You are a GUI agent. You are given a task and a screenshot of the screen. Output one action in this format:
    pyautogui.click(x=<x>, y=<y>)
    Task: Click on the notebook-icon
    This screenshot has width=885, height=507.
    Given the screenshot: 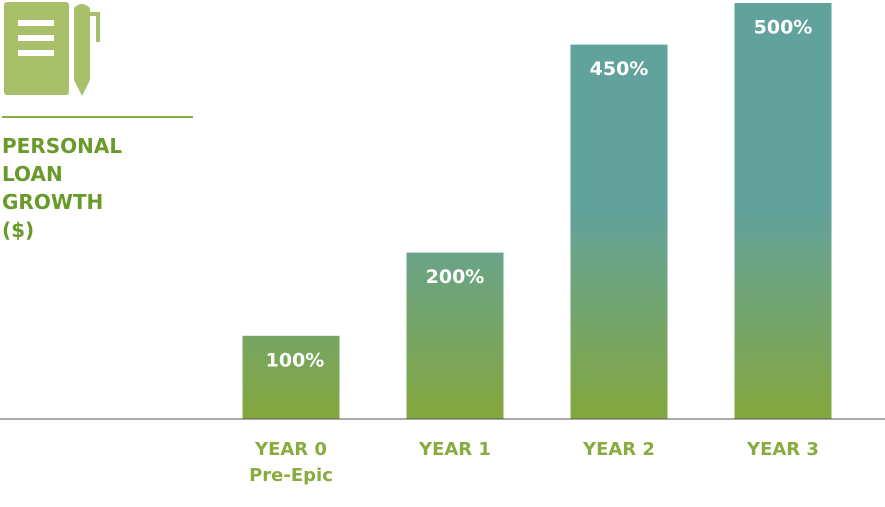 What is the action you would take?
    pyautogui.click(x=52, y=49)
    